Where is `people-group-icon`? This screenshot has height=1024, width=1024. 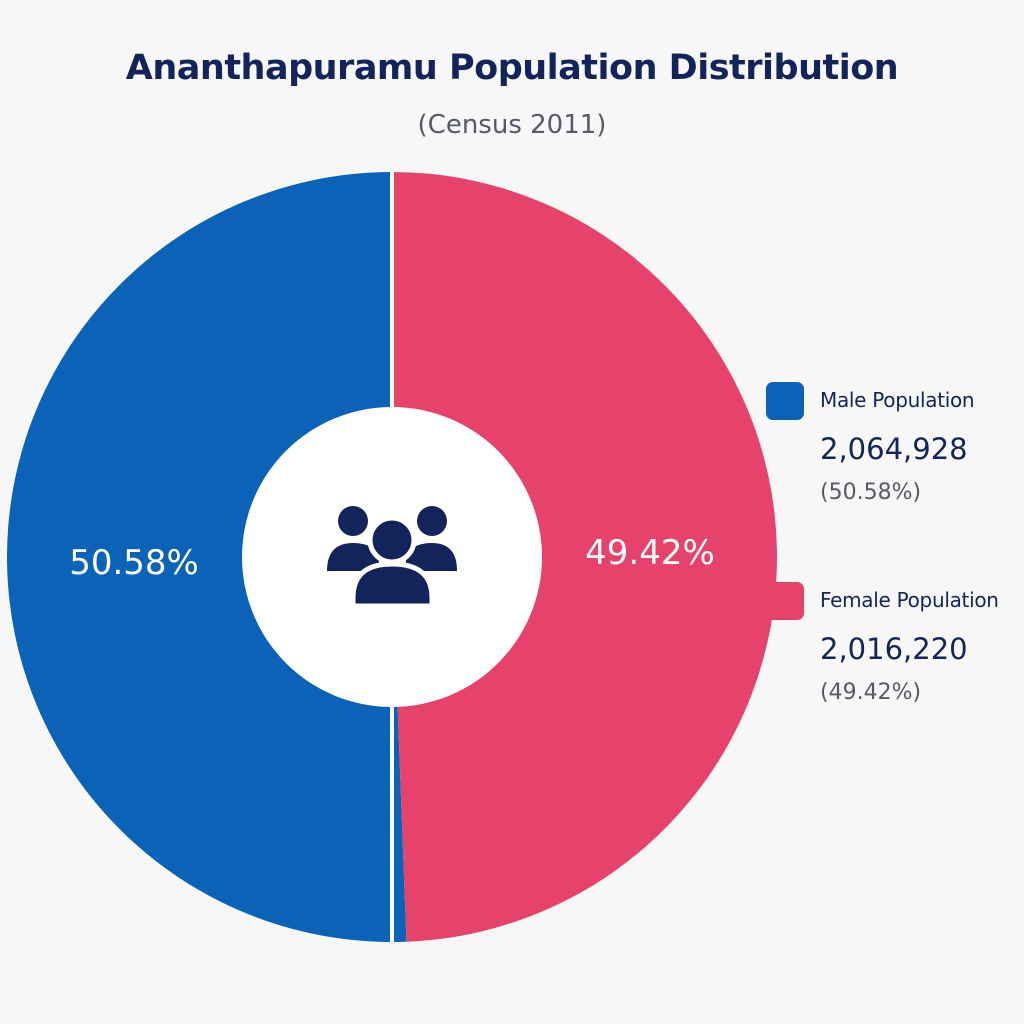
people-group-icon is located at coordinates (392, 557).